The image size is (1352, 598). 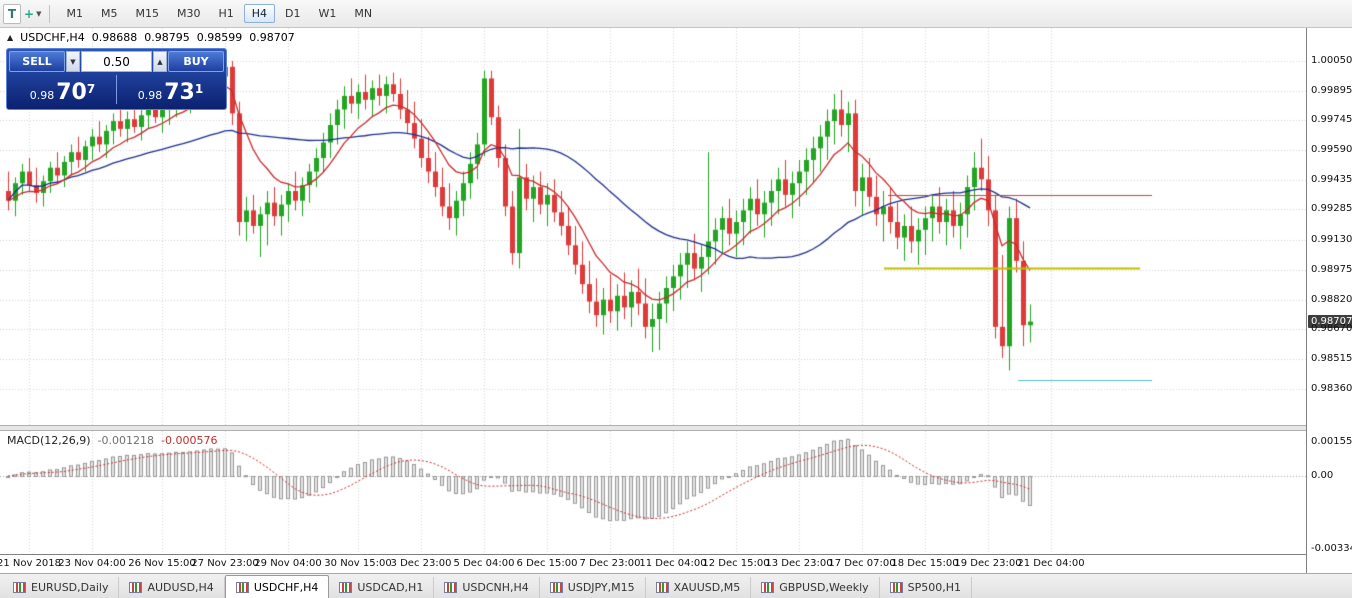 I want to click on timeframe-h4: H4, so click(x=259, y=13).